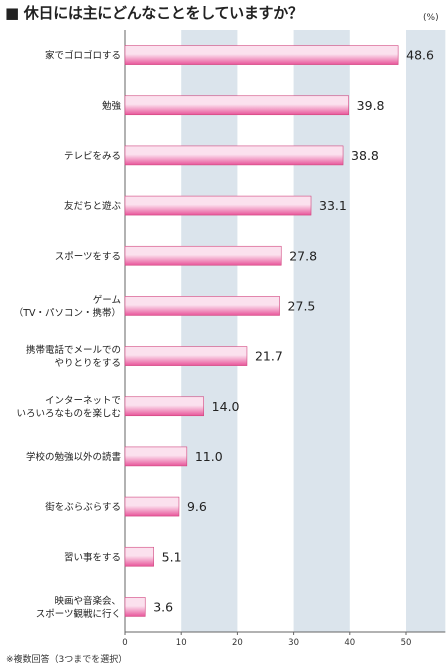 This screenshot has height=666, width=447. Describe the element at coordinates (181, 643) in the screenshot. I see `x-tick-label: 10` at that location.